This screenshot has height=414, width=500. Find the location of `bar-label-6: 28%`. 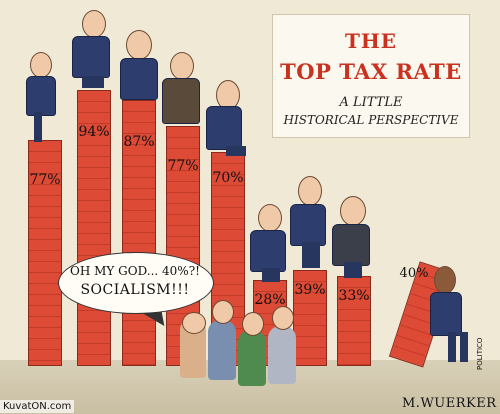

bar-label-6: 28% is located at coordinates (270, 300).